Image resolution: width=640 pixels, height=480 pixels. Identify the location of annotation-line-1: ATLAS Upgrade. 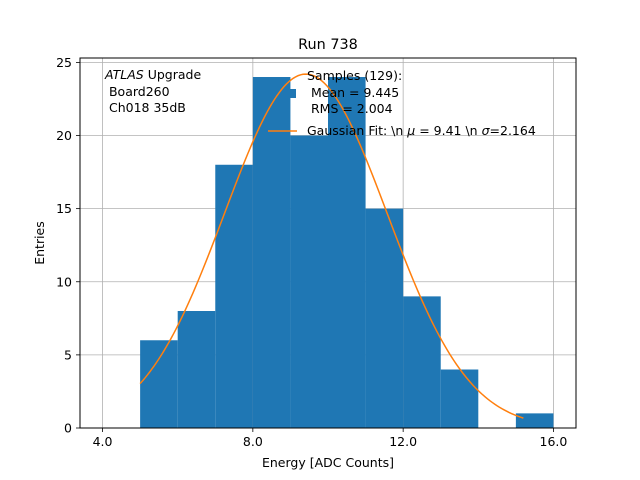
(152, 74).